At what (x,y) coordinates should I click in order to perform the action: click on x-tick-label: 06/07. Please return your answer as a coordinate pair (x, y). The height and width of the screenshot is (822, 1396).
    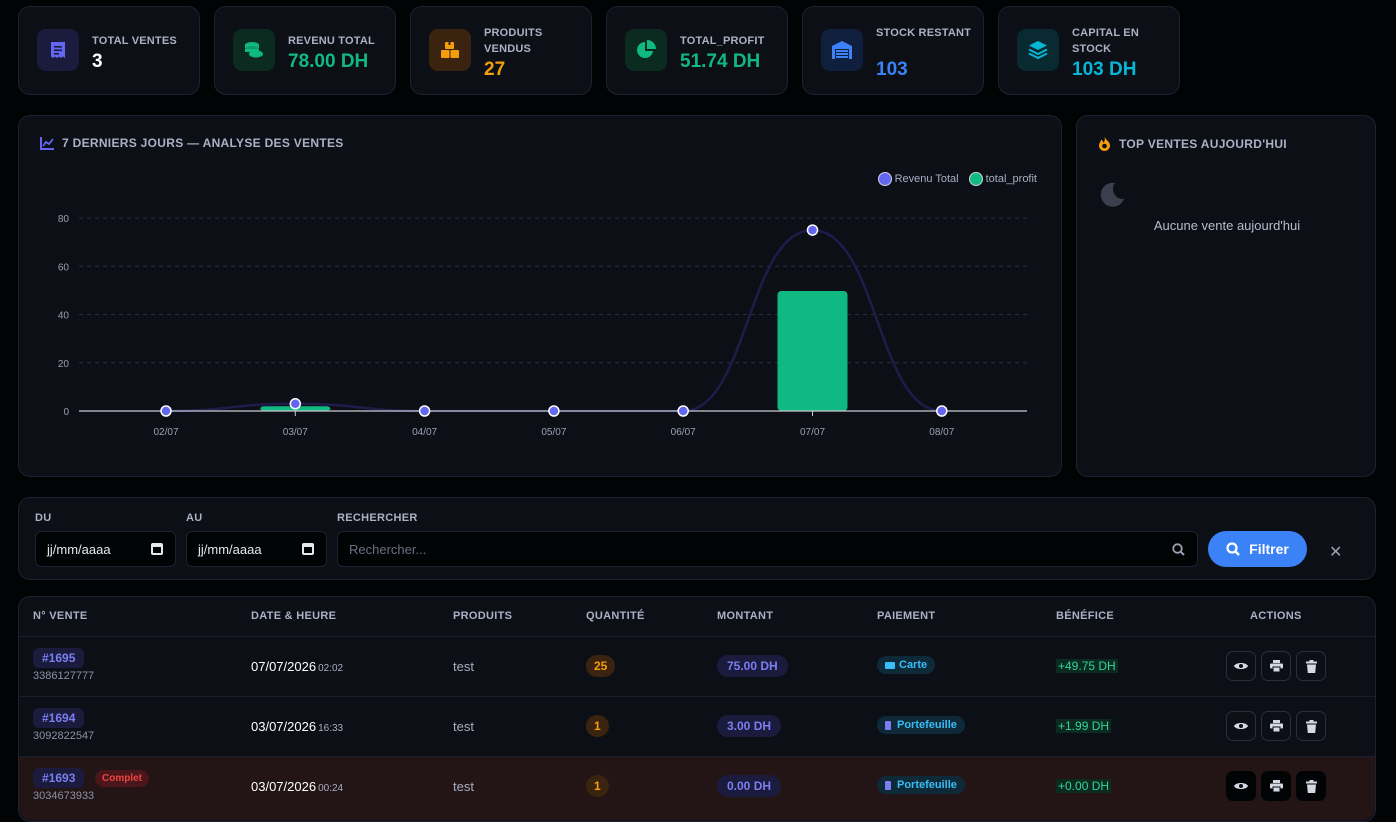
    Looking at the image, I should click on (683, 432).